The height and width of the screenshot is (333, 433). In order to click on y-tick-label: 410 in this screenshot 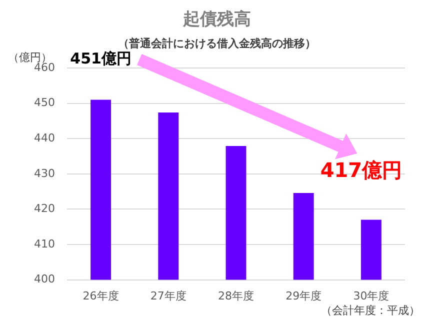, I will do `click(44, 243)`.